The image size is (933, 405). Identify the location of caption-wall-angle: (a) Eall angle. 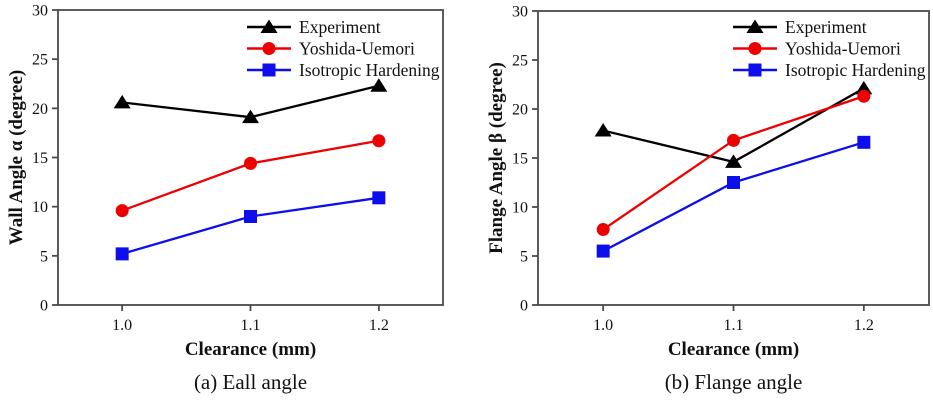
(250, 382).